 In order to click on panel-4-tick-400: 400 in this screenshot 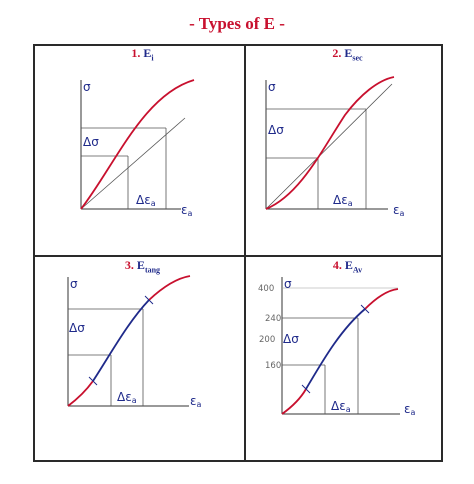, I will do `click(266, 289)`.